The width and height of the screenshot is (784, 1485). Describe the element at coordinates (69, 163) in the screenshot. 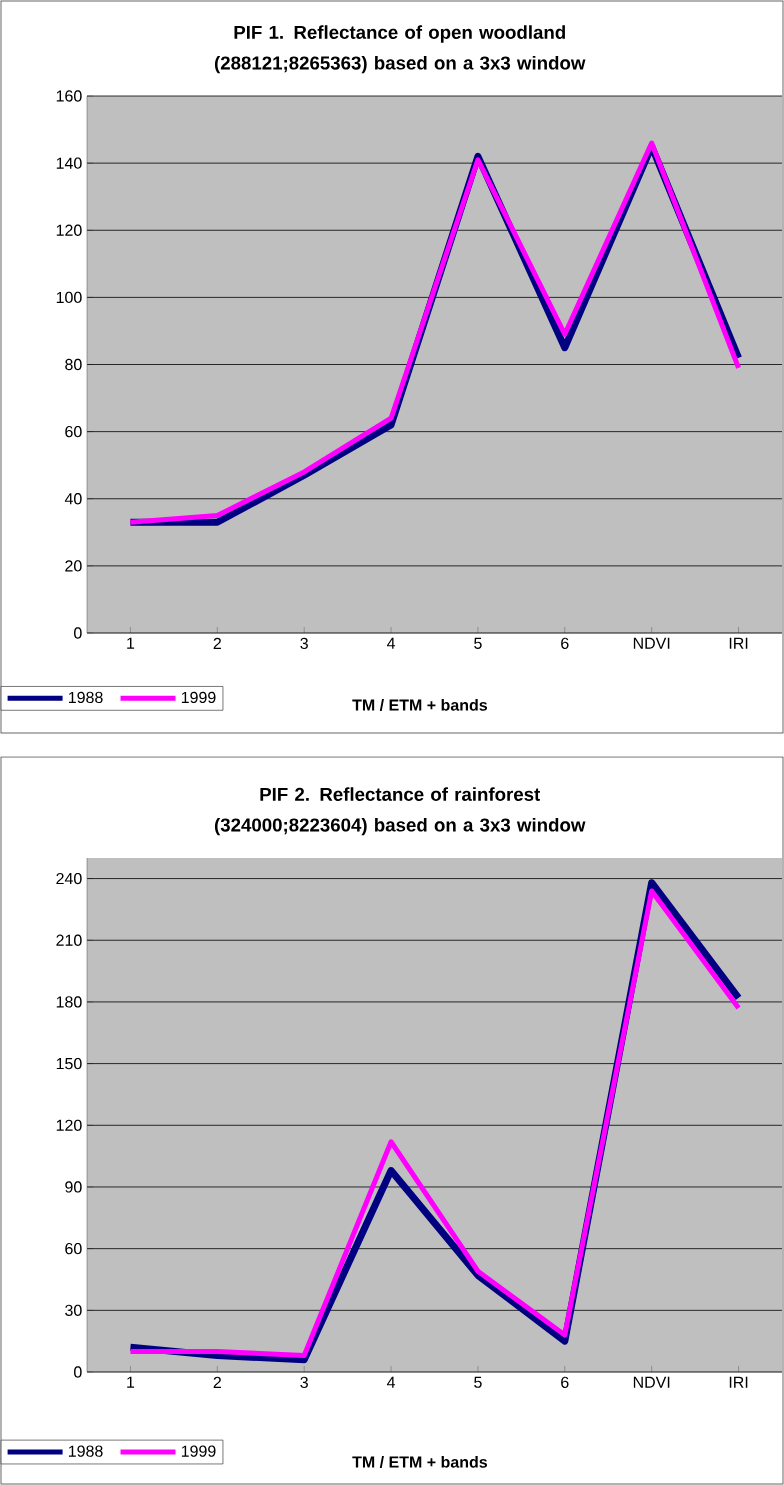

I see `y-tick-label: 140` at that location.